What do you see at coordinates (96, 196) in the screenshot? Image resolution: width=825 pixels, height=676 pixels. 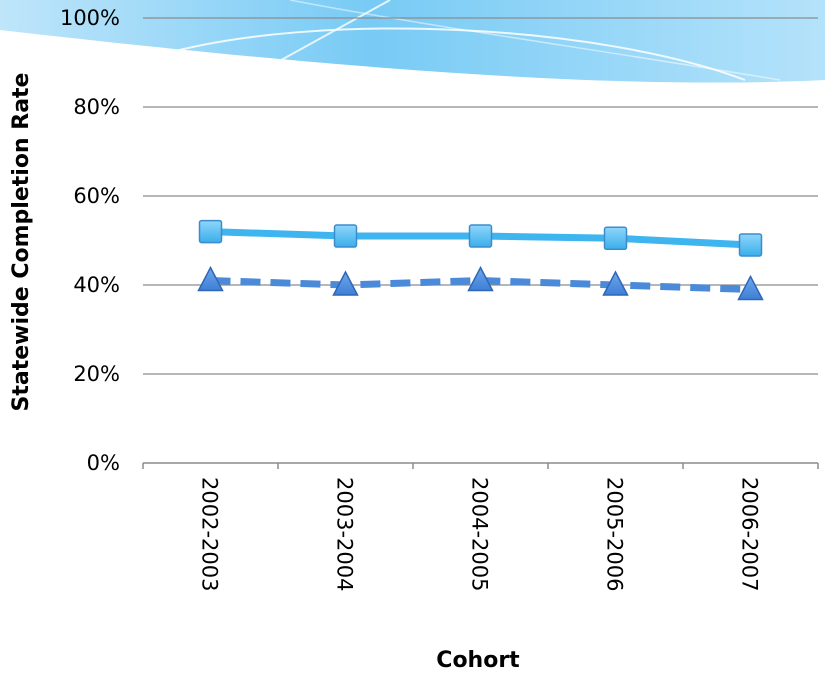 I see `y-tick-label: 60%` at bounding box center [96, 196].